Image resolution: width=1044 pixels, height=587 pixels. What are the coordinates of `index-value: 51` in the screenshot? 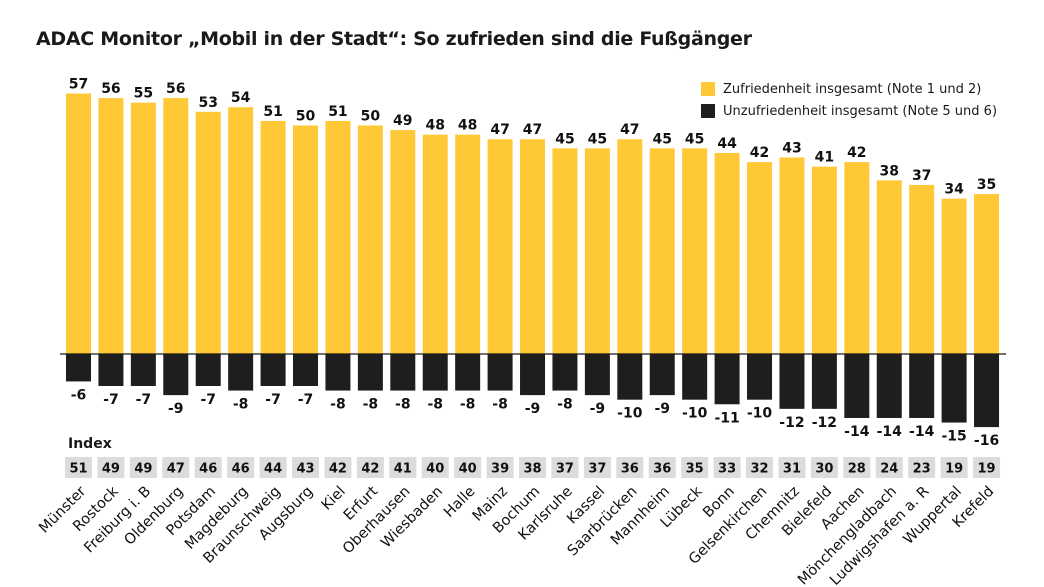 It's located at (78, 469).